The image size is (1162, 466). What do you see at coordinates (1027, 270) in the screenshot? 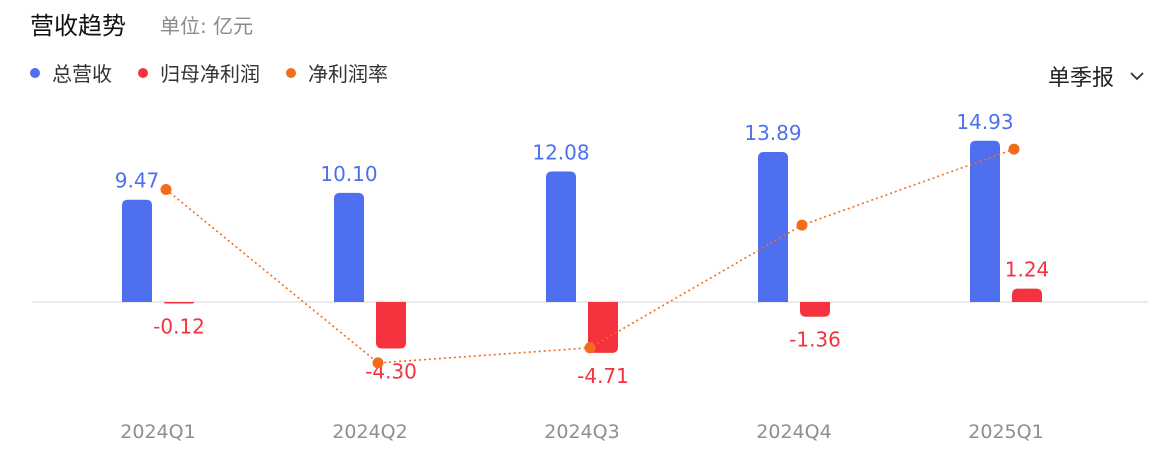
I see `net-profit-data-label: 1.24` at bounding box center [1027, 270].